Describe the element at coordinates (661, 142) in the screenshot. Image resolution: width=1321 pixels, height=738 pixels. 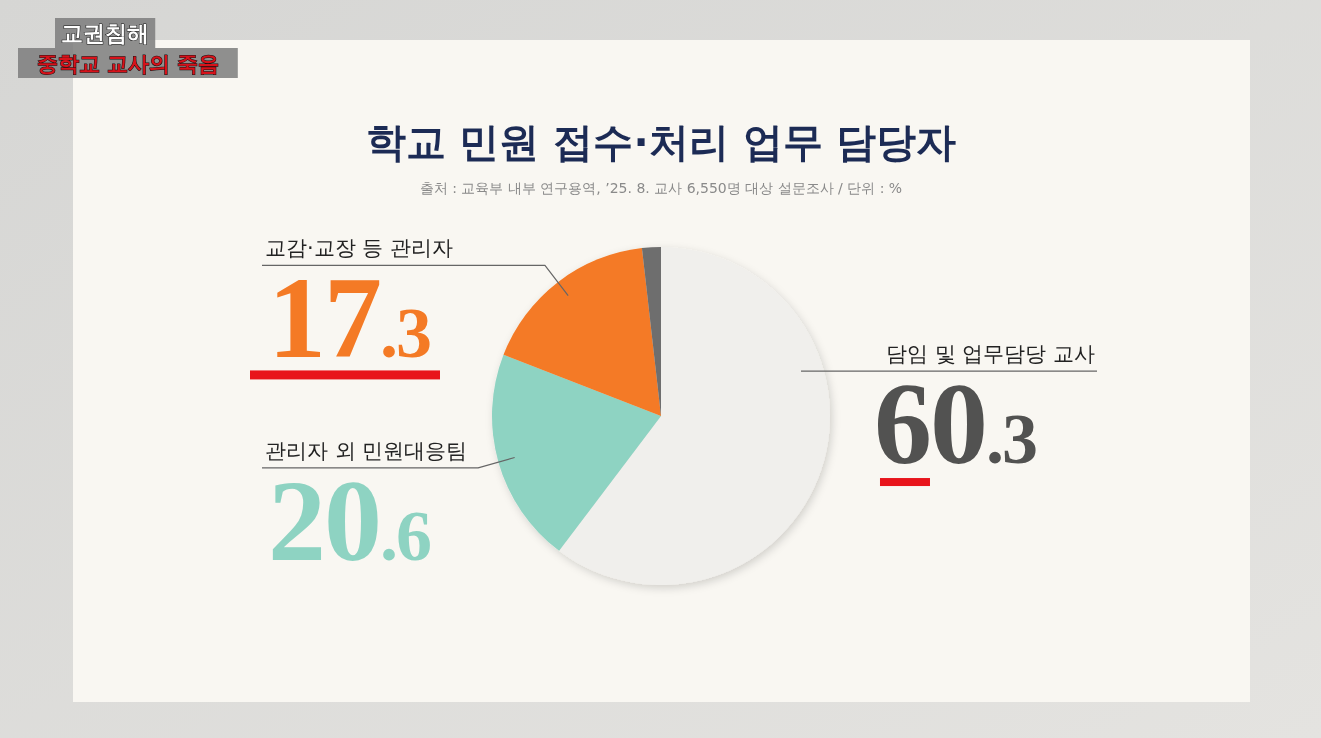
I see `chart-title: 학교 민원 접수·처리 업무 담당자` at that location.